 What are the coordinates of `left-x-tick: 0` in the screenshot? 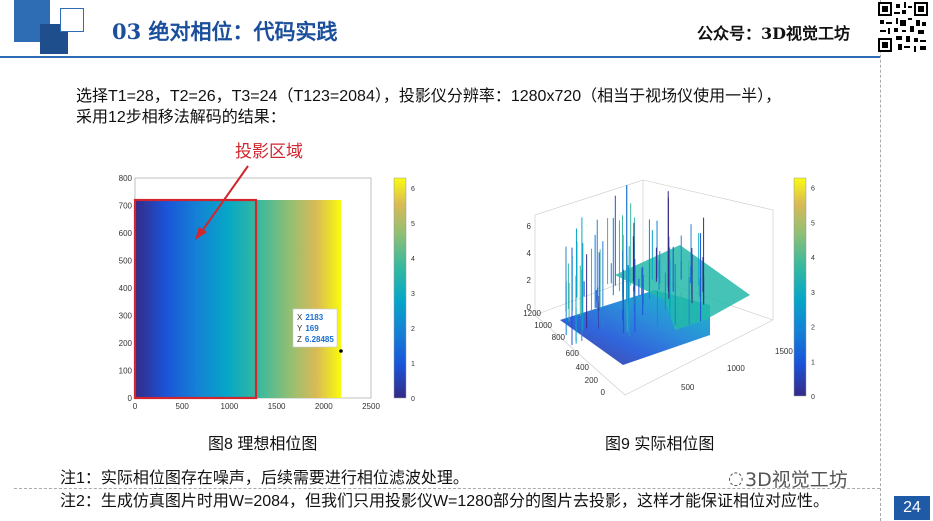 It's located at (135, 406).